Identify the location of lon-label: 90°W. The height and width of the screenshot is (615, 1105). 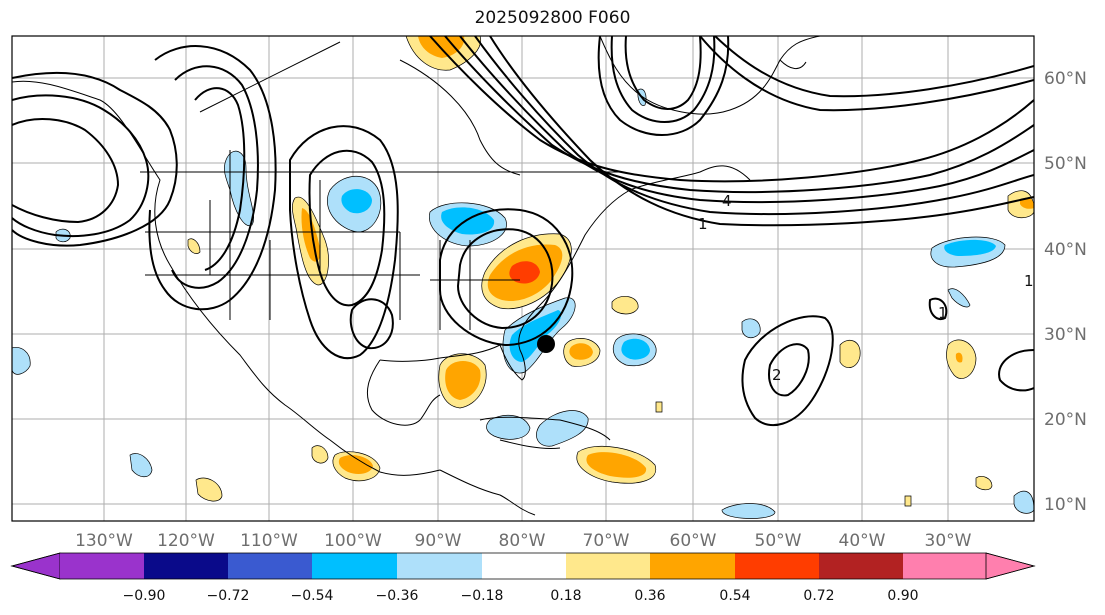
(438, 541).